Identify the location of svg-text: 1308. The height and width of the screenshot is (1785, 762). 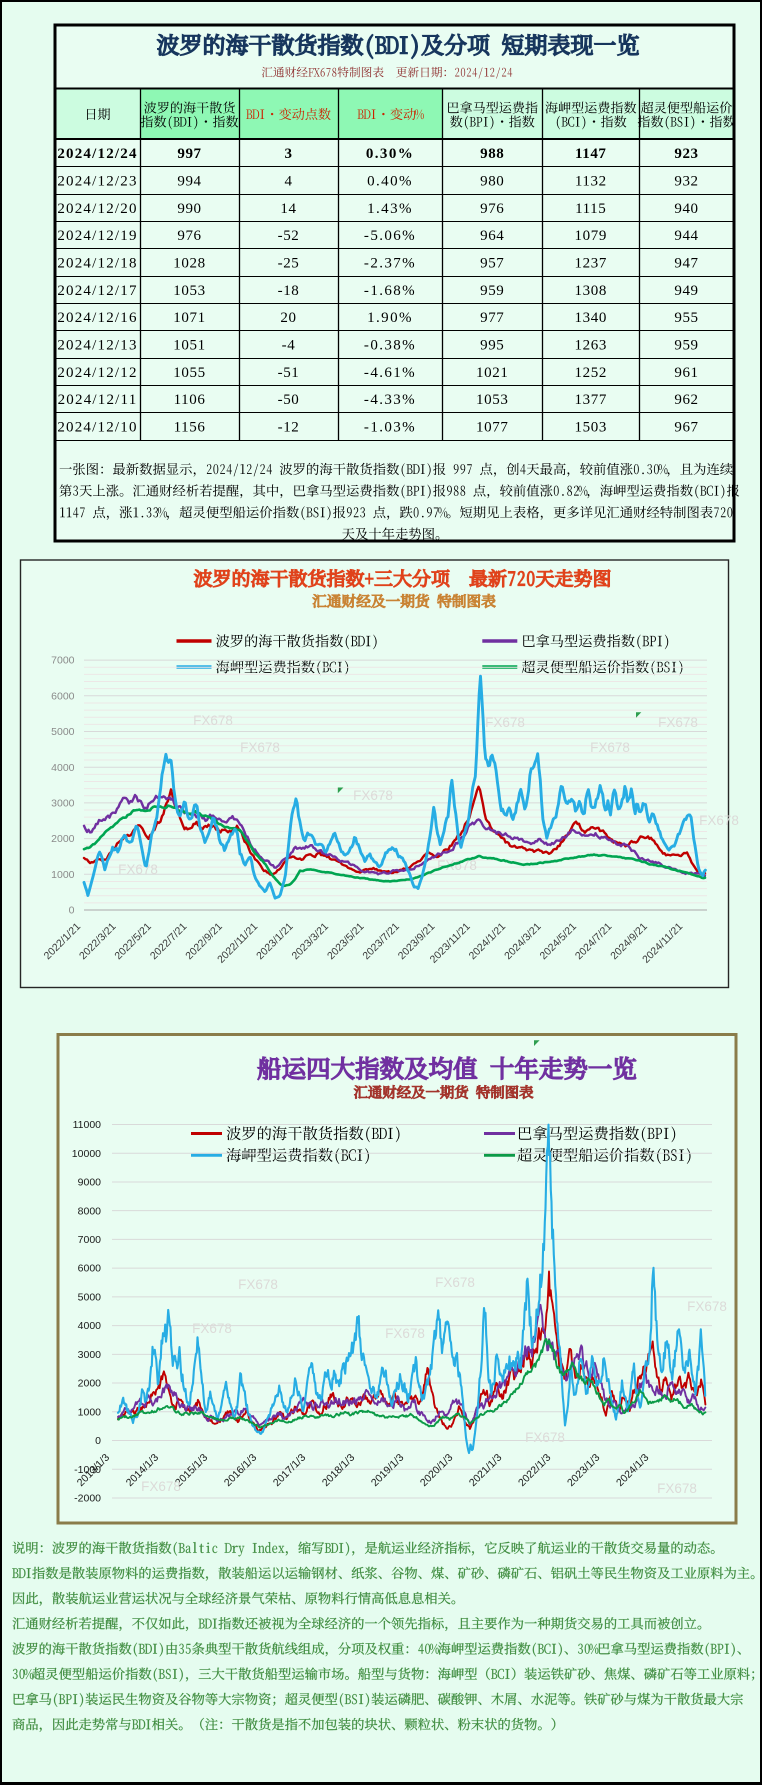
(591, 291).